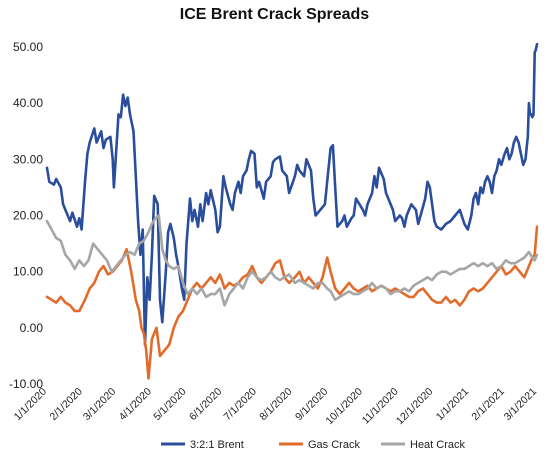 Image resolution: width=549 pixels, height=458 pixels. Describe the element at coordinates (217, 445) in the screenshot. I see `legend-label: 3:2:1 Brent` at that location.